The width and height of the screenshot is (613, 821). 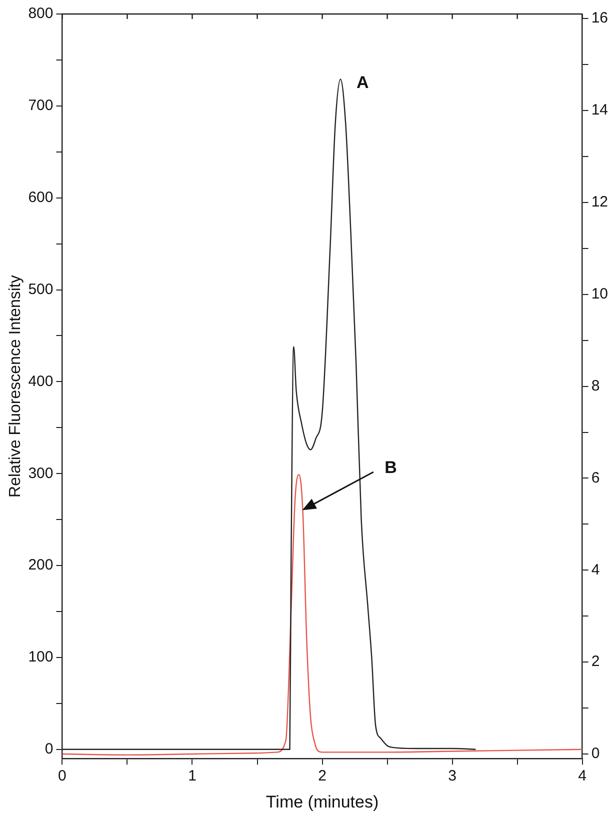 I want to click on x-tick-label: 3, so click(x=452, y=776).